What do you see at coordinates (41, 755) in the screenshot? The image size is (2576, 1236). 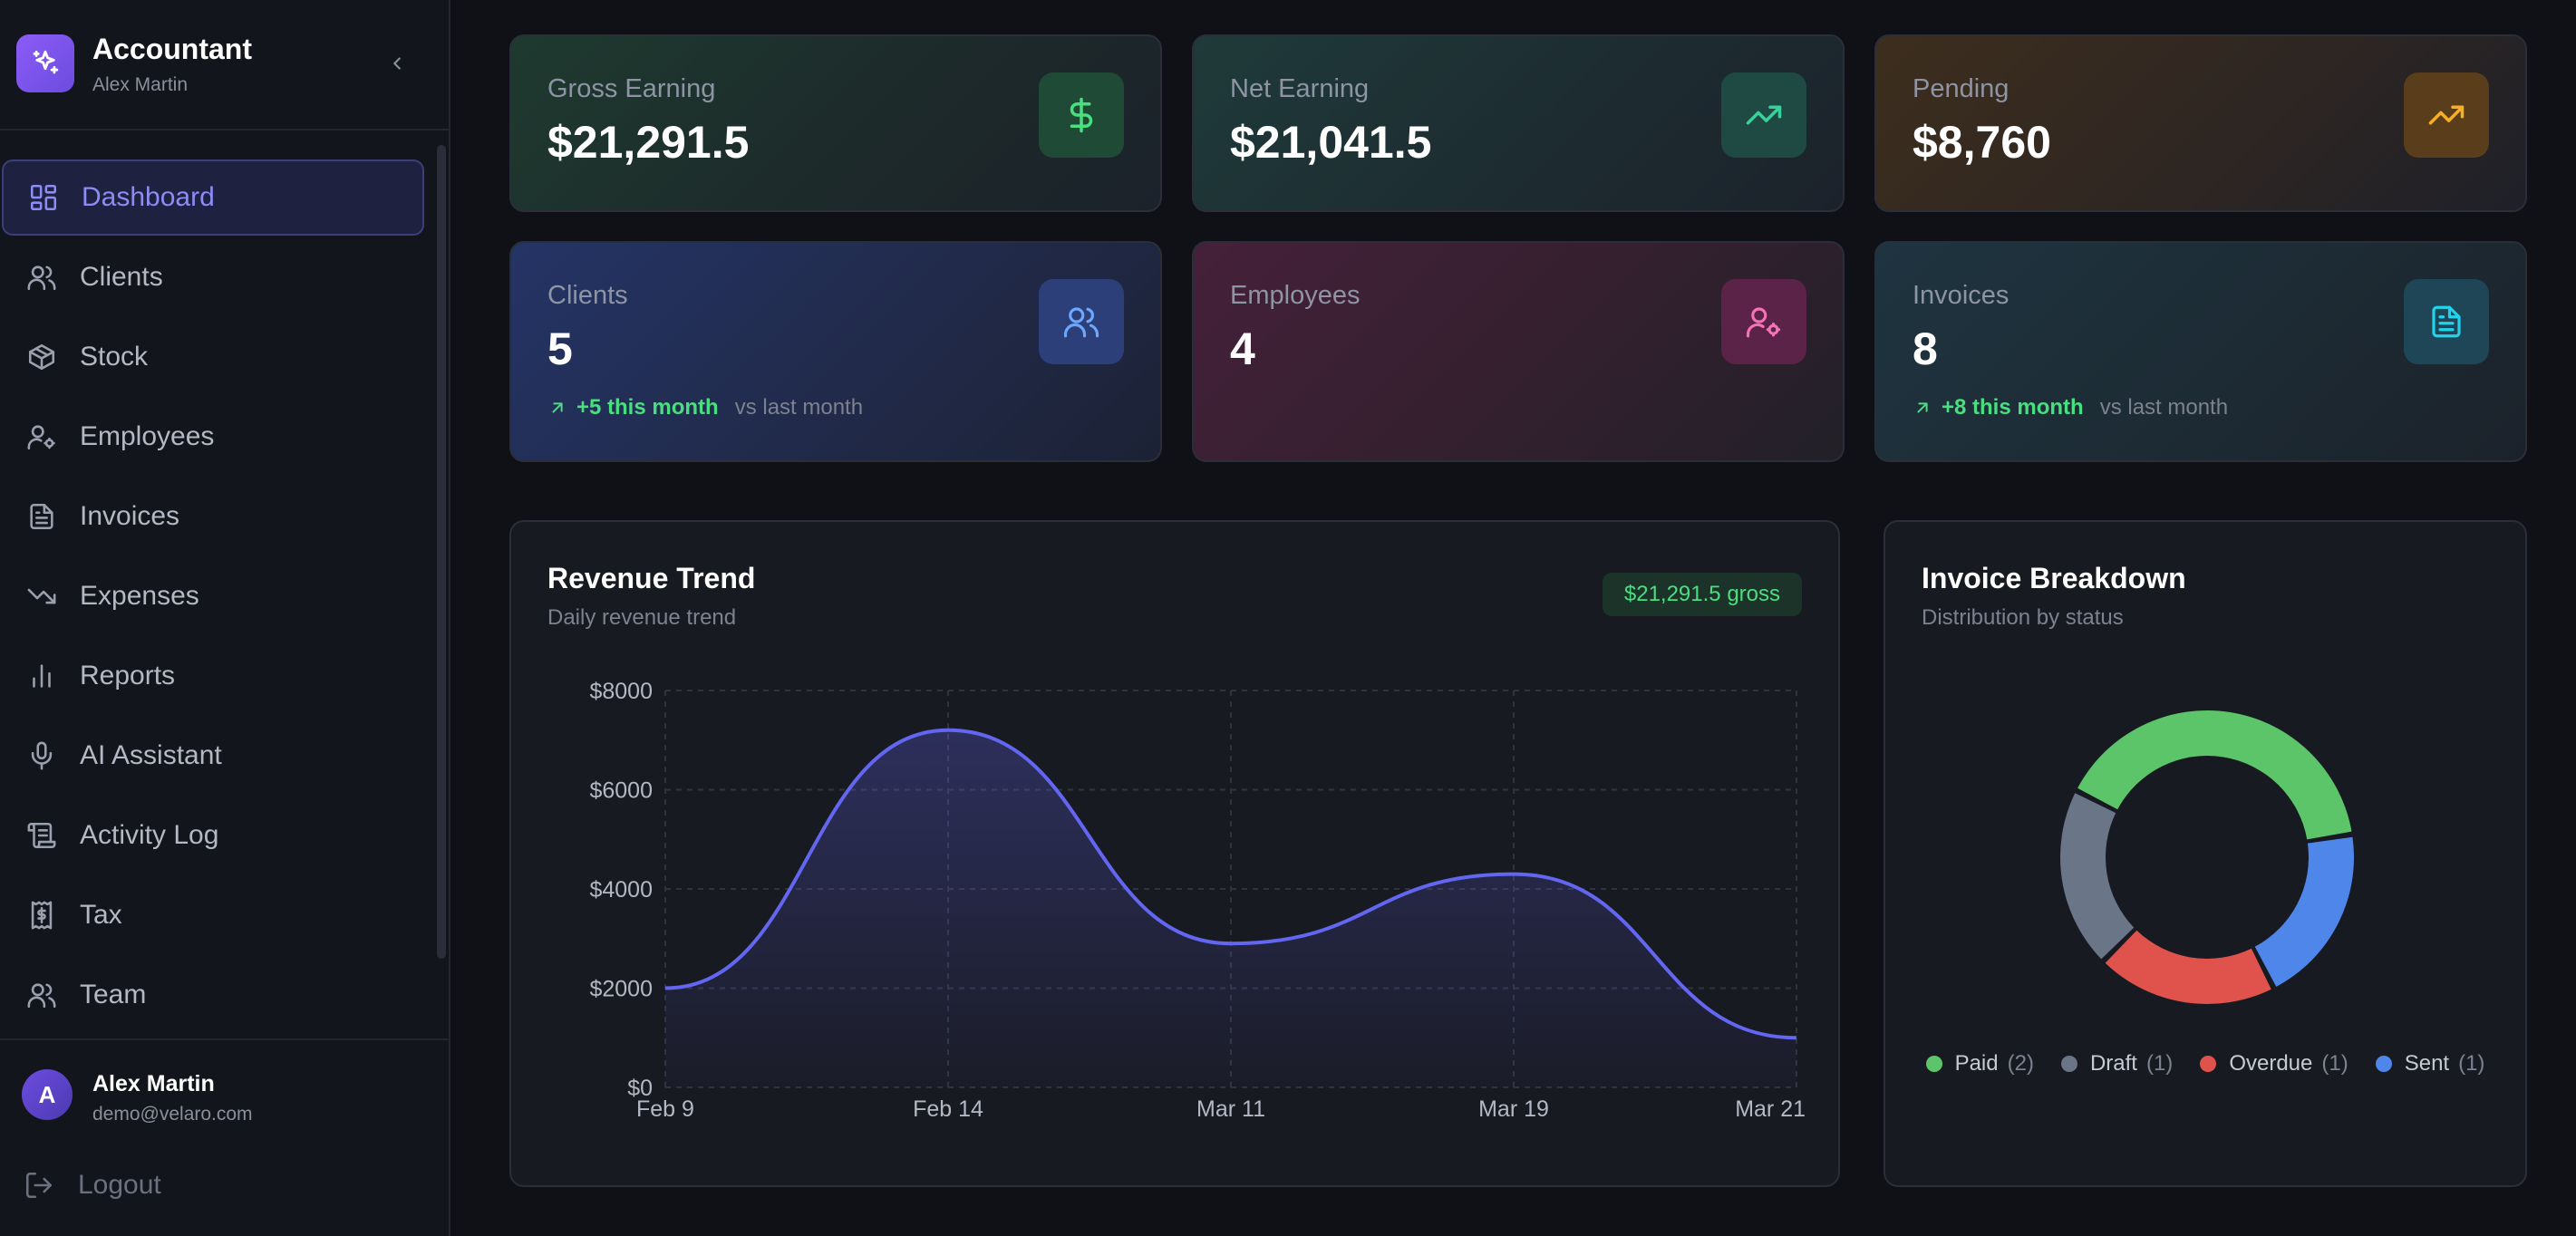 I see `mic-icon` at bounding box center [41, 755].